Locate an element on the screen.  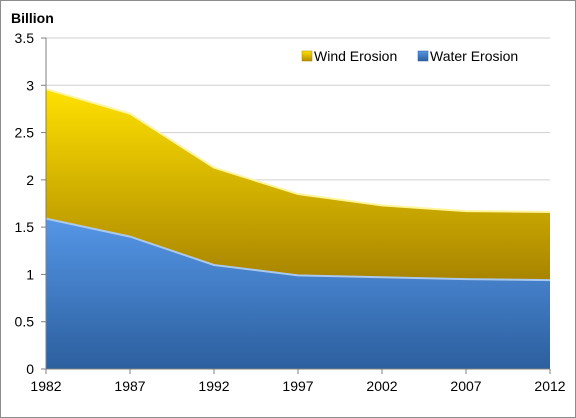
x-tick-label-1997: 1997 is located at coordinates (297, 386).